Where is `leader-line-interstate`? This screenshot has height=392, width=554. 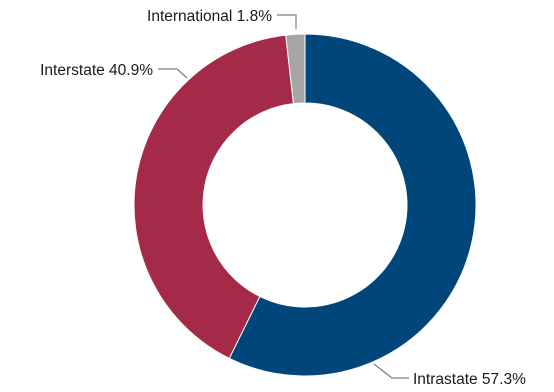
leader-line-interstate is located at coordinates (173, 73).